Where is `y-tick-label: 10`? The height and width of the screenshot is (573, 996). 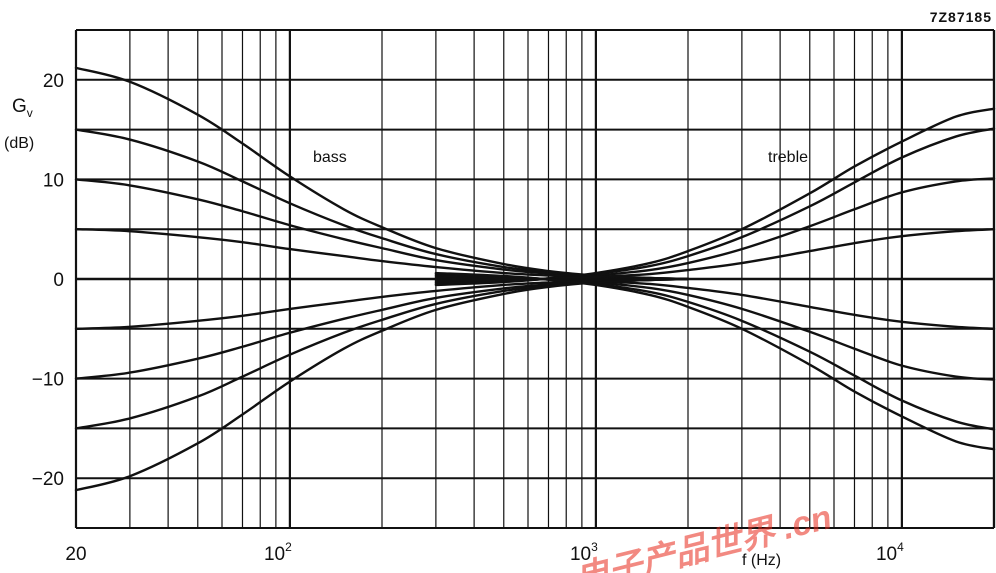 y-tick-label: 10 is located at coordinates (53, 180).